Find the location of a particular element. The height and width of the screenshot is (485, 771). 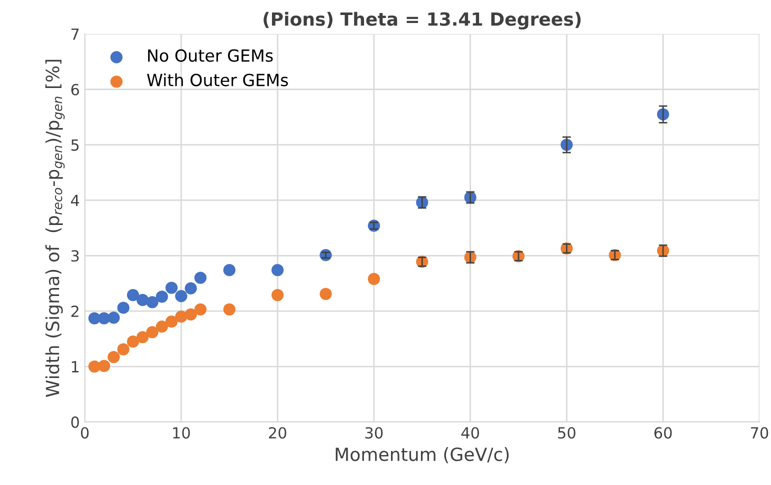

x-tick-label: 20 is located at coordinates (277, 433).